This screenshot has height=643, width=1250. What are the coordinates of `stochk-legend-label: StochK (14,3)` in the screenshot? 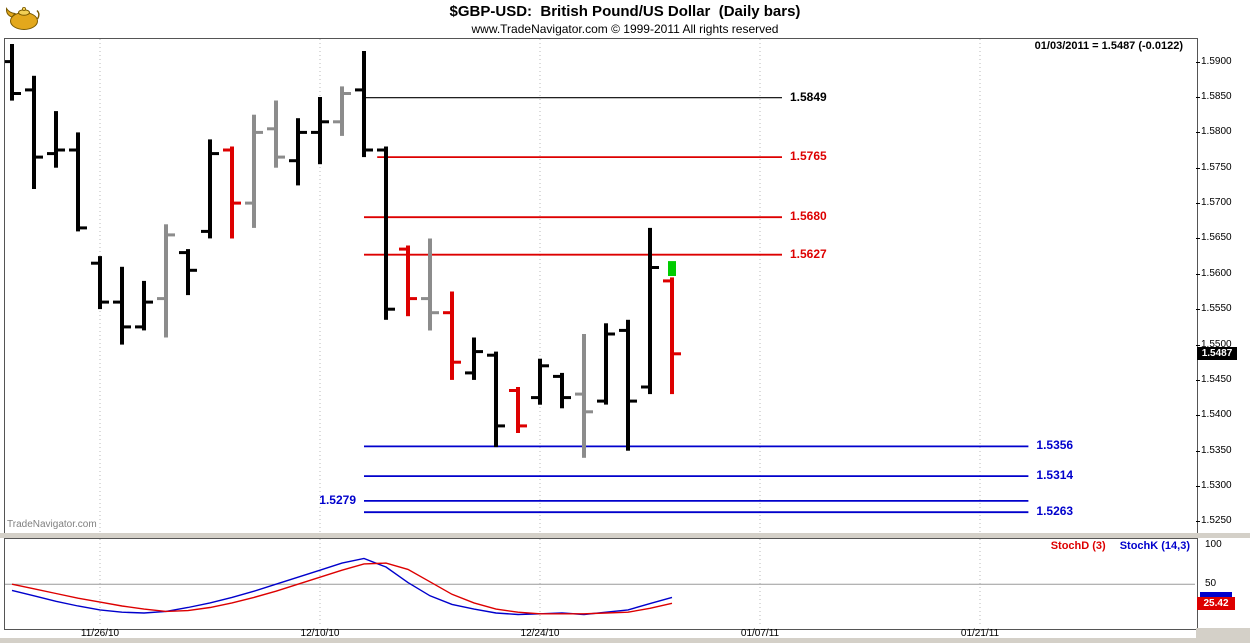 It's located at (1154, 546).